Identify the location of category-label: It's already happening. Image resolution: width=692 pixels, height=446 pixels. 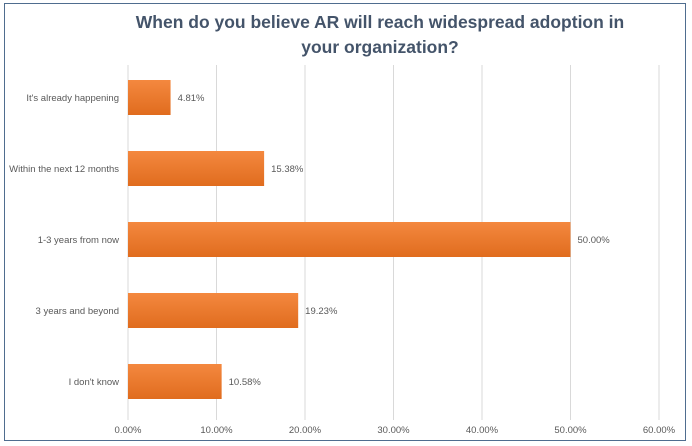
(72, 98).